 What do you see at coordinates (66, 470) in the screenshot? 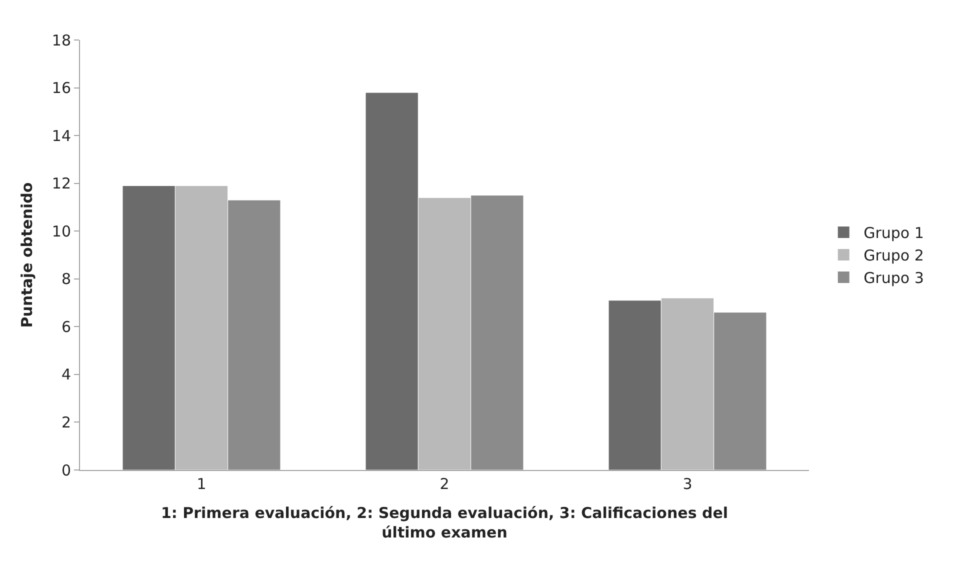
I see `y-tick-label: 0` at bounding box center [66, 470].